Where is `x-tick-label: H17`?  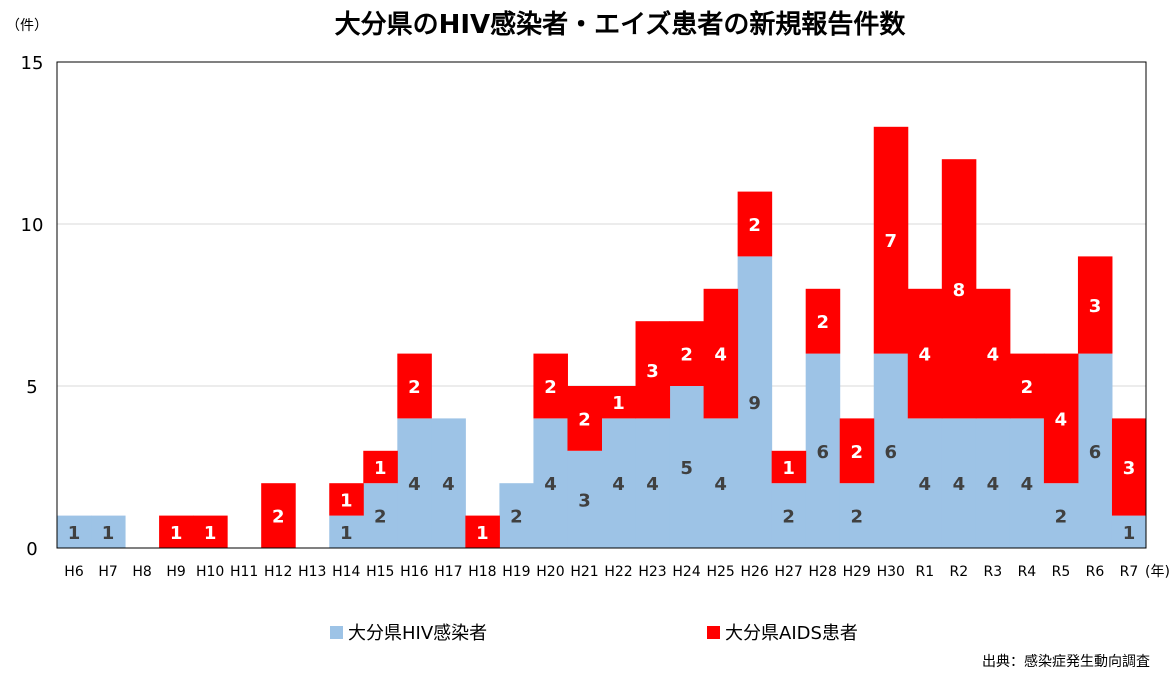 x-tick-label: H17 is located at coordinates (448, 572).